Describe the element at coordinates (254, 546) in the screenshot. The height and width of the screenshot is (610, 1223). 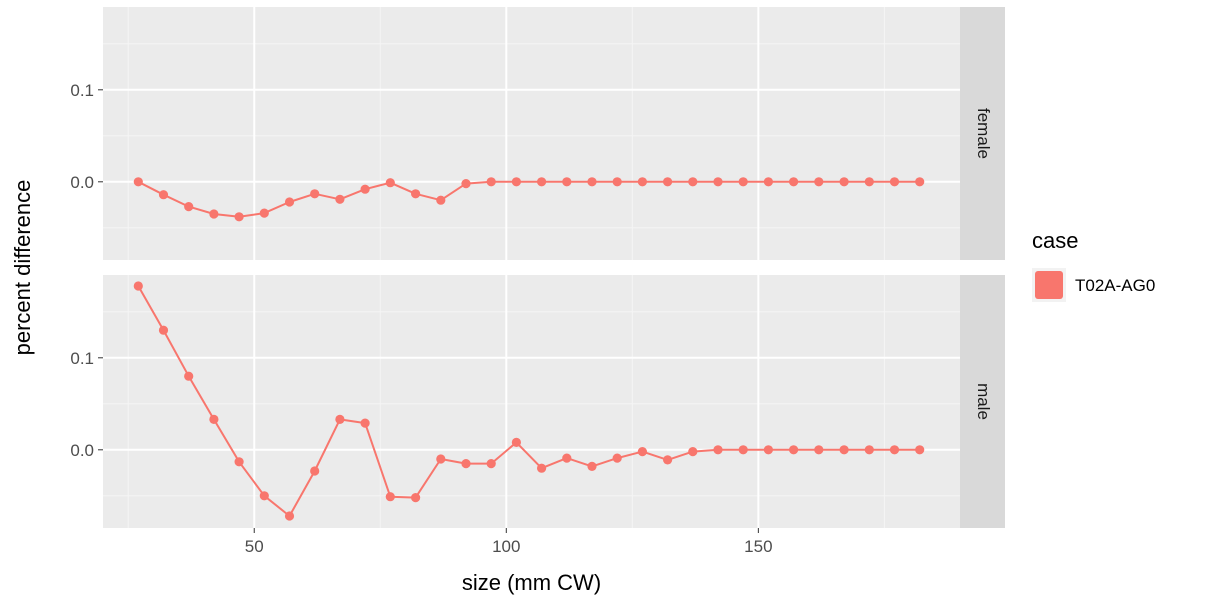
I see `x-tick-label: 50` at that location.